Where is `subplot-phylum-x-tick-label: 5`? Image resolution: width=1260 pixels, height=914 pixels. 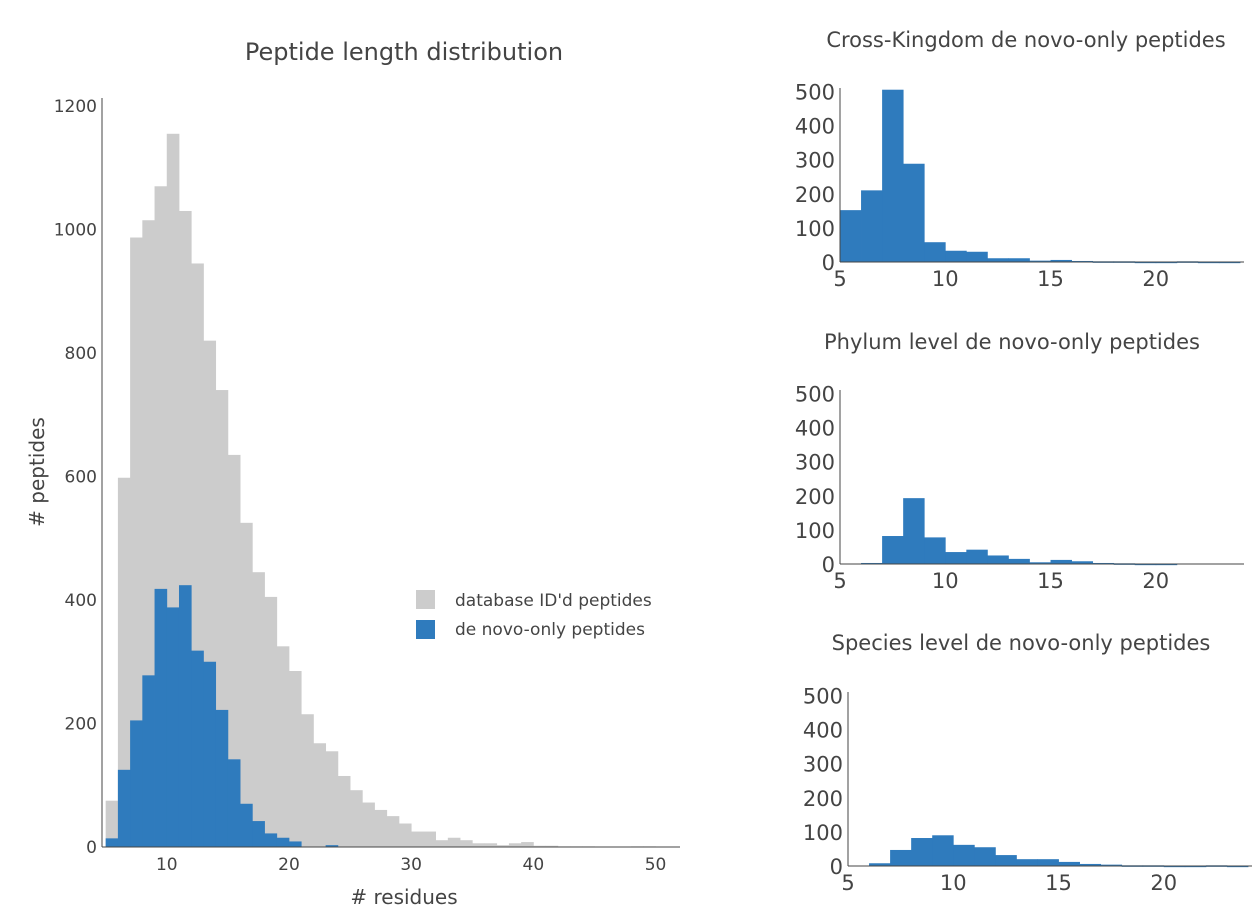
subplot-phylum-x-tick-label: 5 is located at coordinates (839, 581).